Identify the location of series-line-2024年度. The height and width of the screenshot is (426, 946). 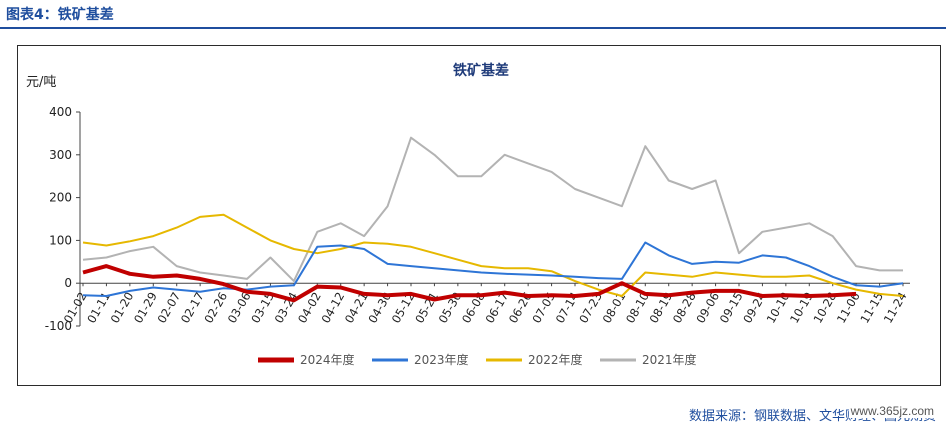
(469, 283).